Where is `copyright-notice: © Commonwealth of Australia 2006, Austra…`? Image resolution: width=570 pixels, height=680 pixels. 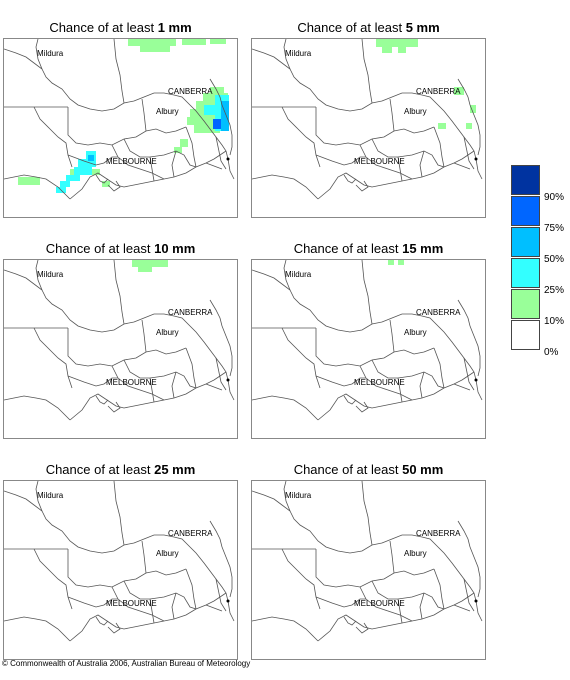 copyright-notice: © Commonwealth of Australia 2006, Austra… is located at coordinates (126, 663).